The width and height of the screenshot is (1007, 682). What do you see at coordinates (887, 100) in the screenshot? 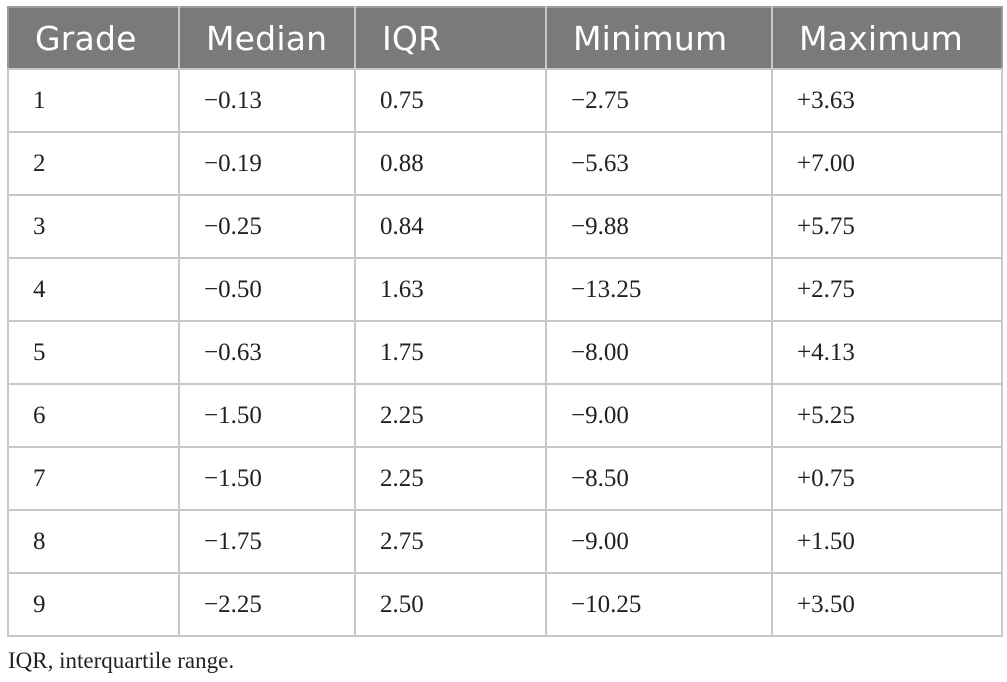
I see `cell-maximum: +3.63` at bounding box center [887, 100].